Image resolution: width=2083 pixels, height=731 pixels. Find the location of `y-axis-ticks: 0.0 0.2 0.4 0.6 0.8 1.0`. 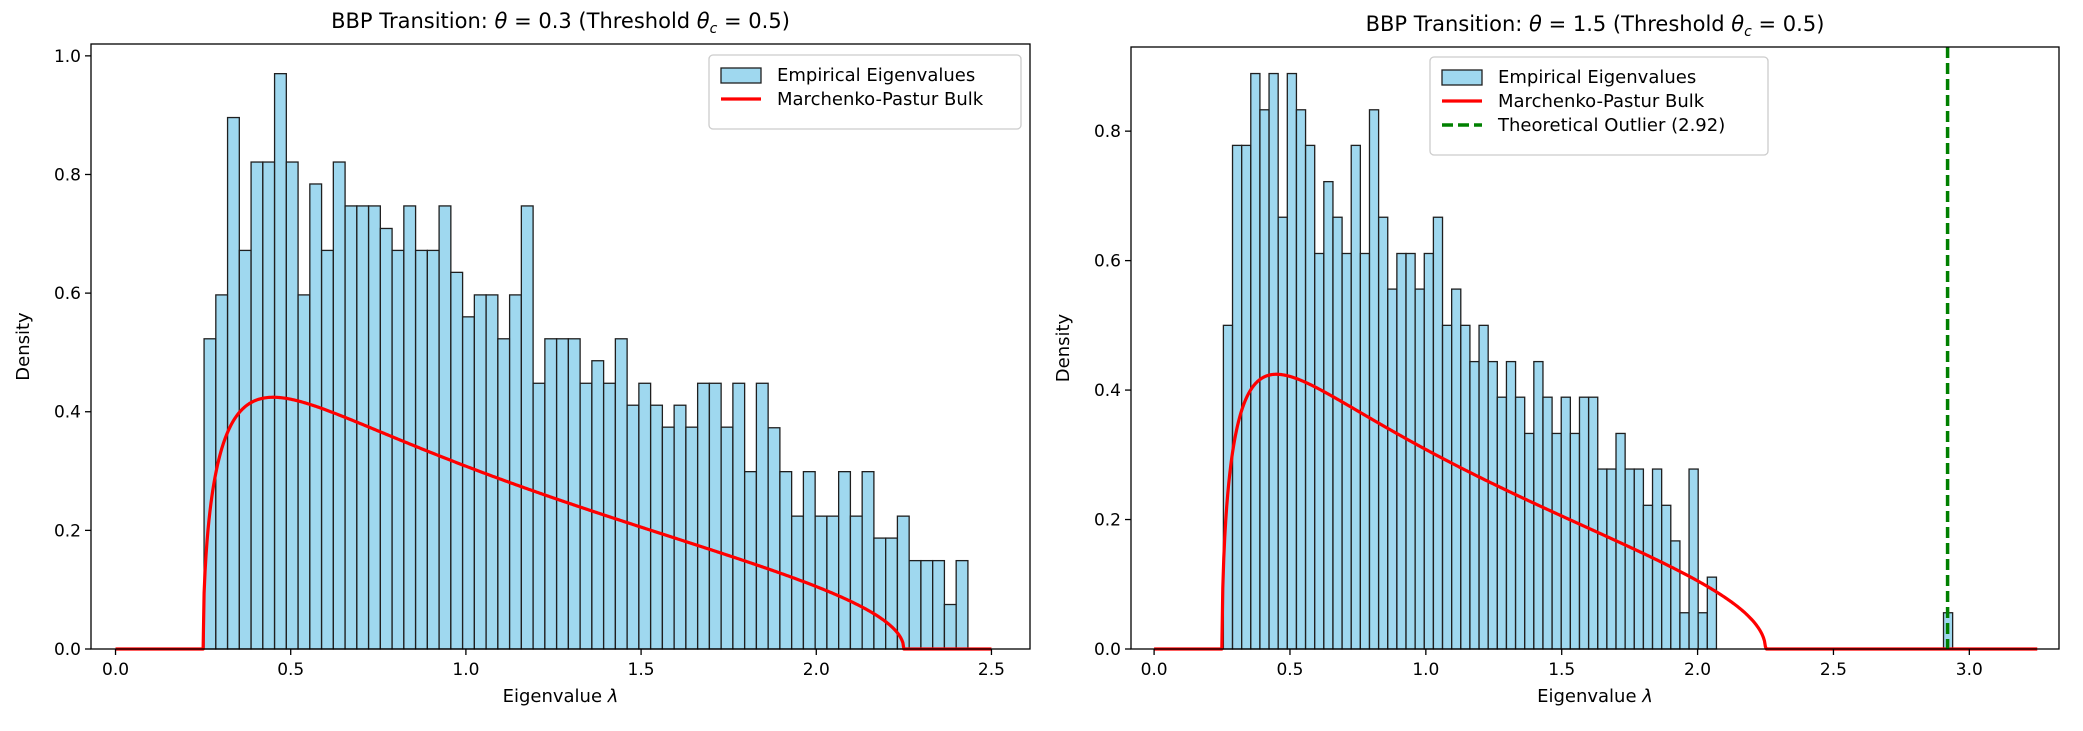

y-axis-ticks: 0.0 0.2 0.4 0.6 0.8 1.0 is located at coordinates (72, 353).